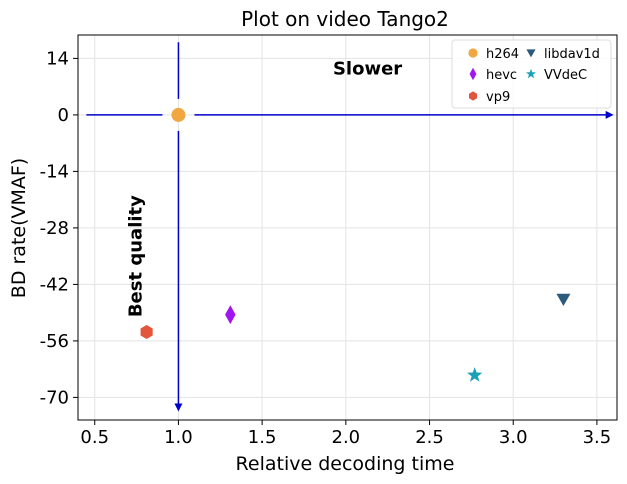 This screenshot has width=627, height=484. Describe the element at coordinates (473, 53) in the screenshot. I see `h264-legend-marker` at that location.